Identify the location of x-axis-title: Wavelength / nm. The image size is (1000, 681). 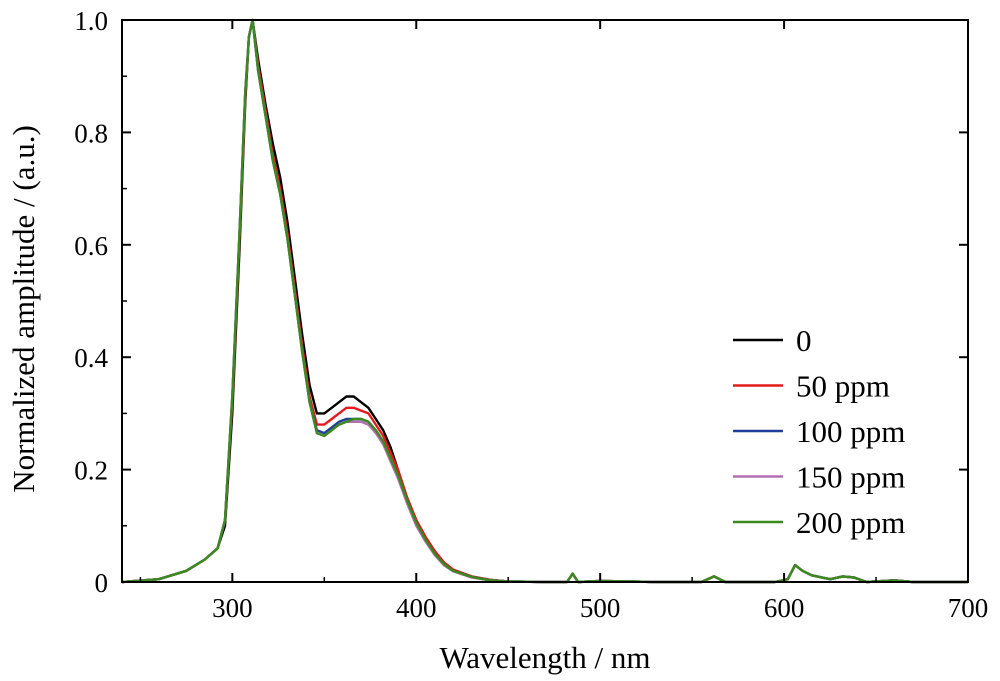
(544, 657).